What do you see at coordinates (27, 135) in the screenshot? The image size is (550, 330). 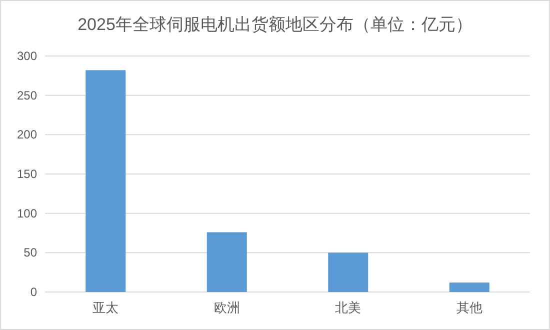 I see `y-tick-label: 200` at bounding box center [27, 135].